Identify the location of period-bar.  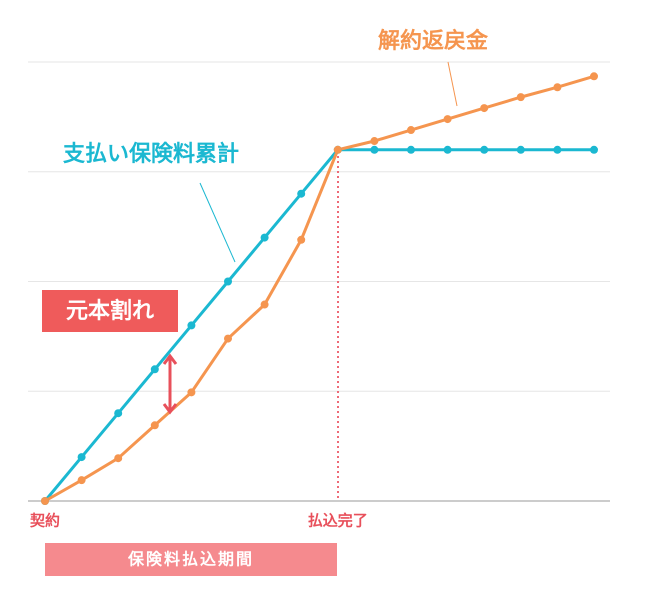
(191, 559).